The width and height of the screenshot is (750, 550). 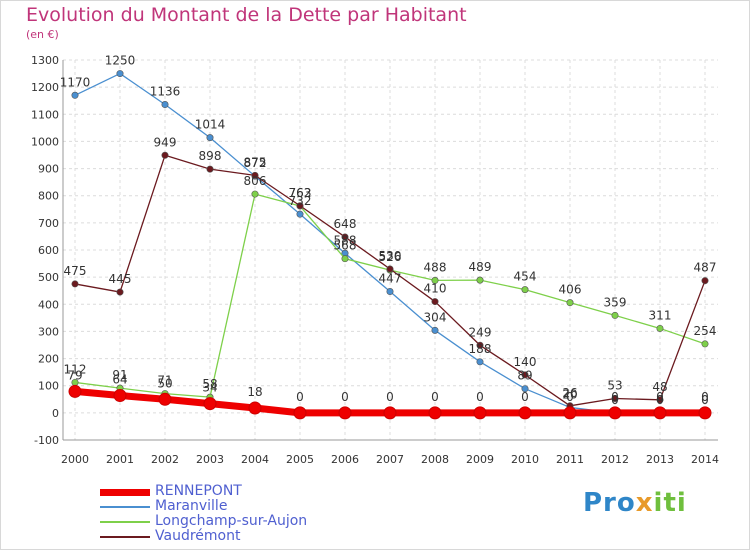 I want to click on data-label: 53, so click(x=614, y=385).